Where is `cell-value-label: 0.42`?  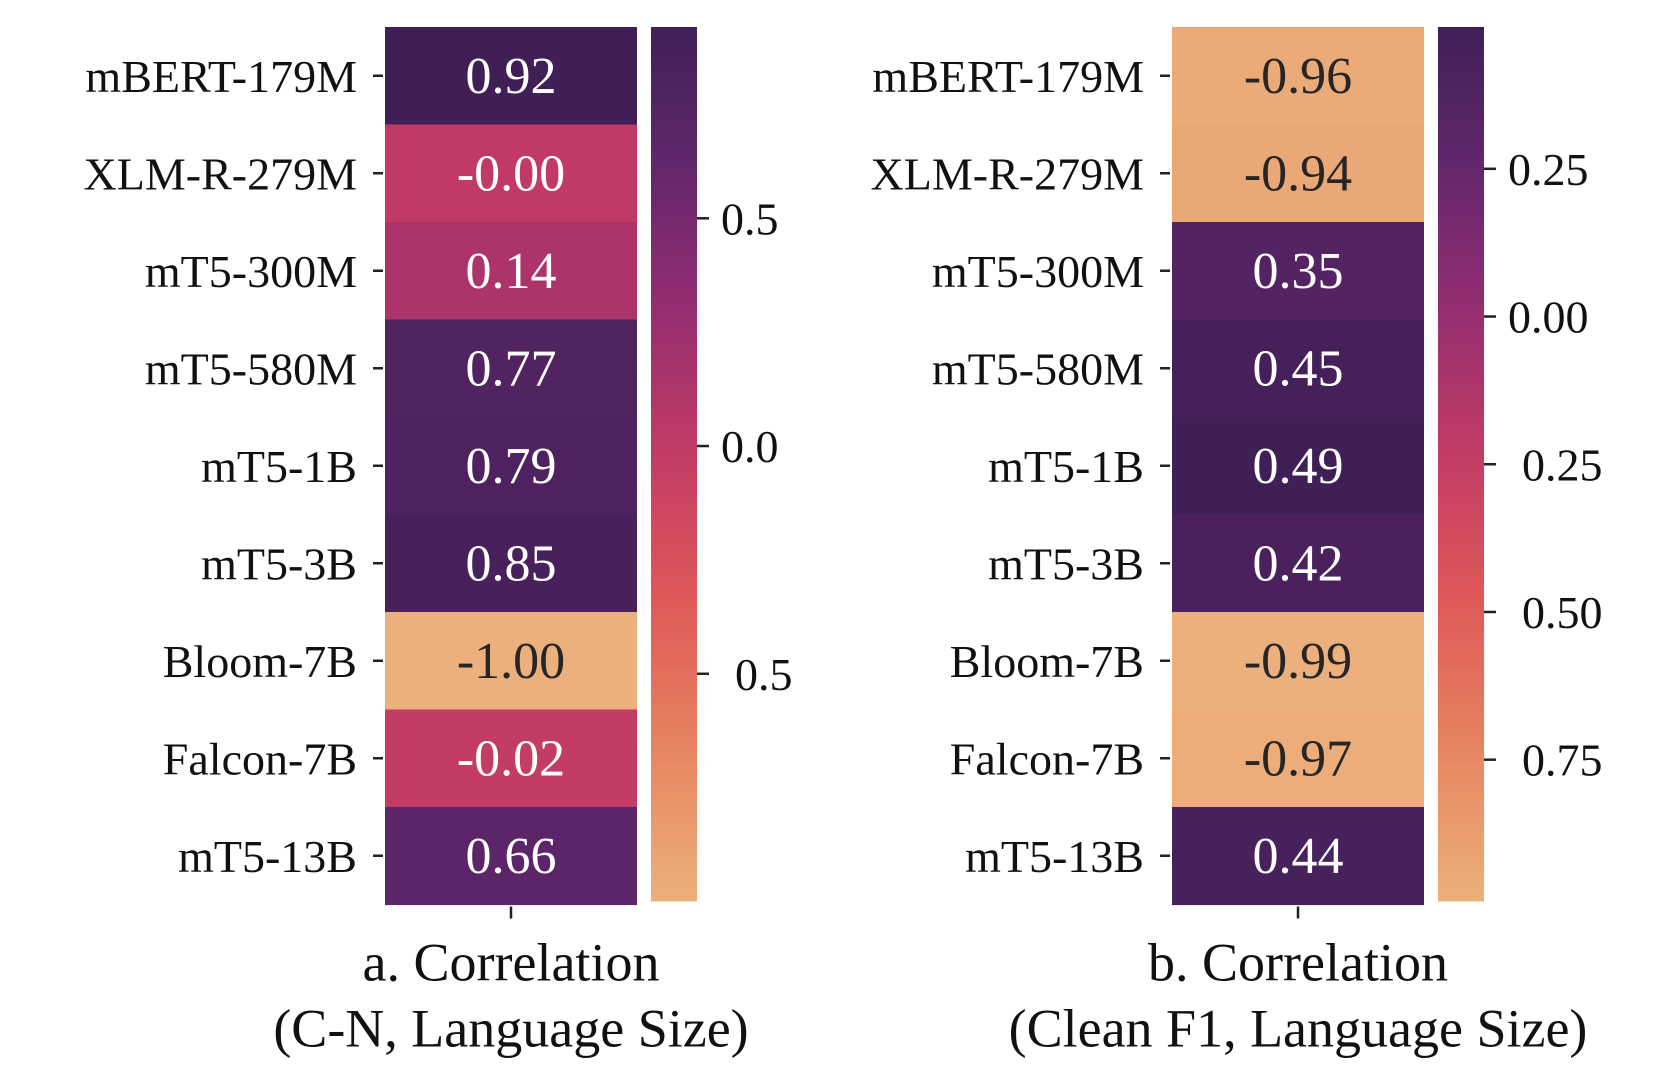 cell-value-label: 0.42 is located at coordinates (1298, 563).